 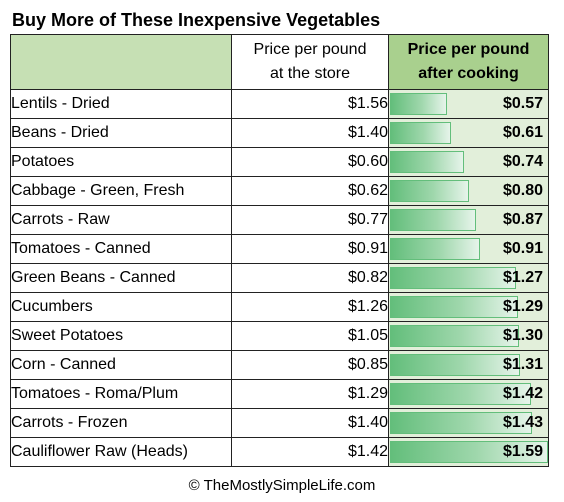 I want to click on copyright-footer: © TheMostlySimpleLife.com, so click(x=282, y=485).